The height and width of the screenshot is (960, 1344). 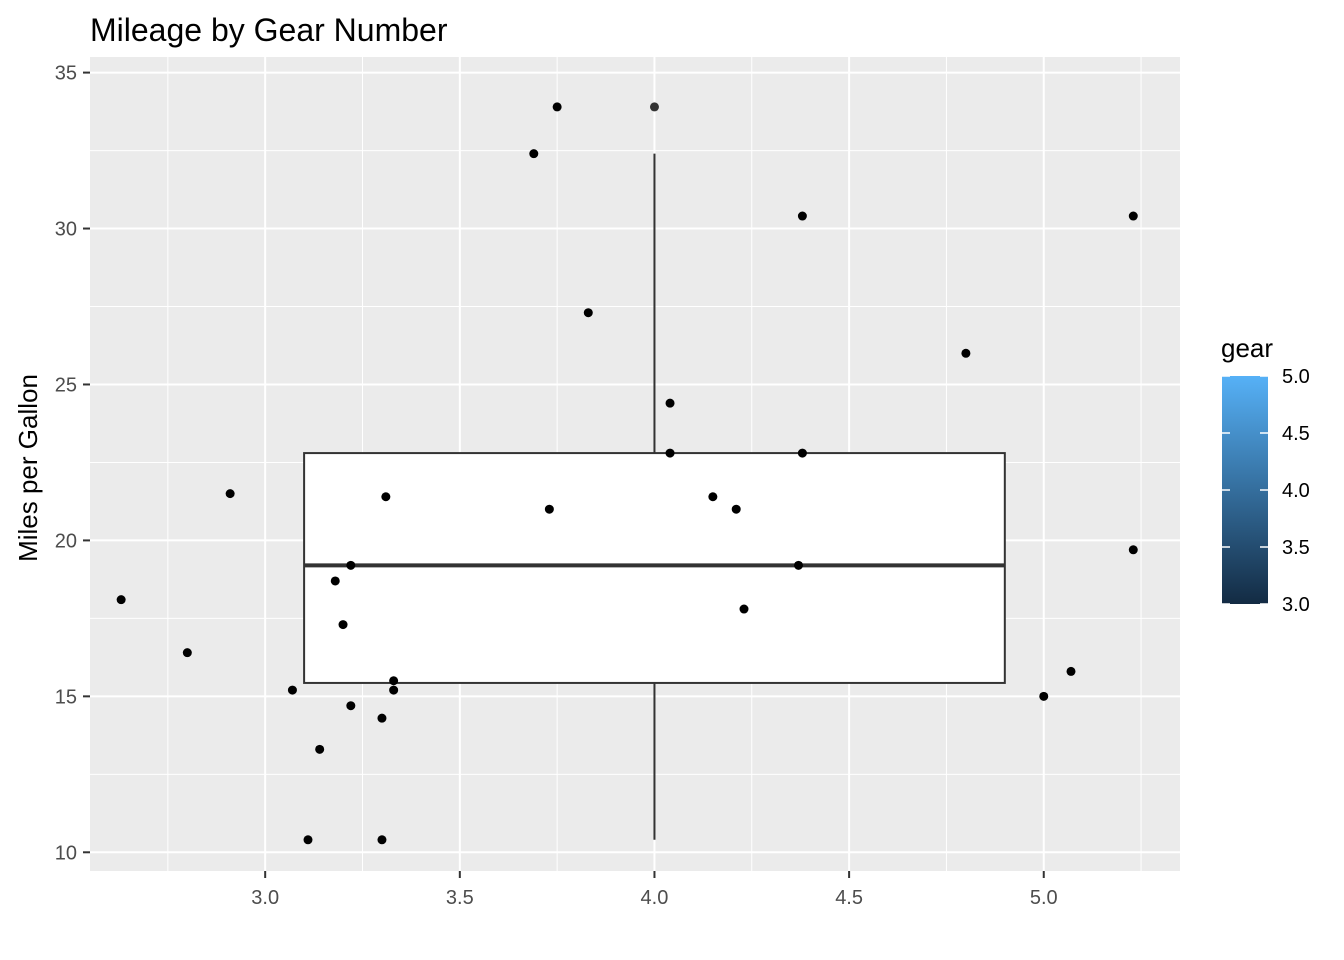 What do you see at coordinates (1044, 898) in the screenshot?
I see `x-tick-label: 5.0` at bounding box center [1044, 898].